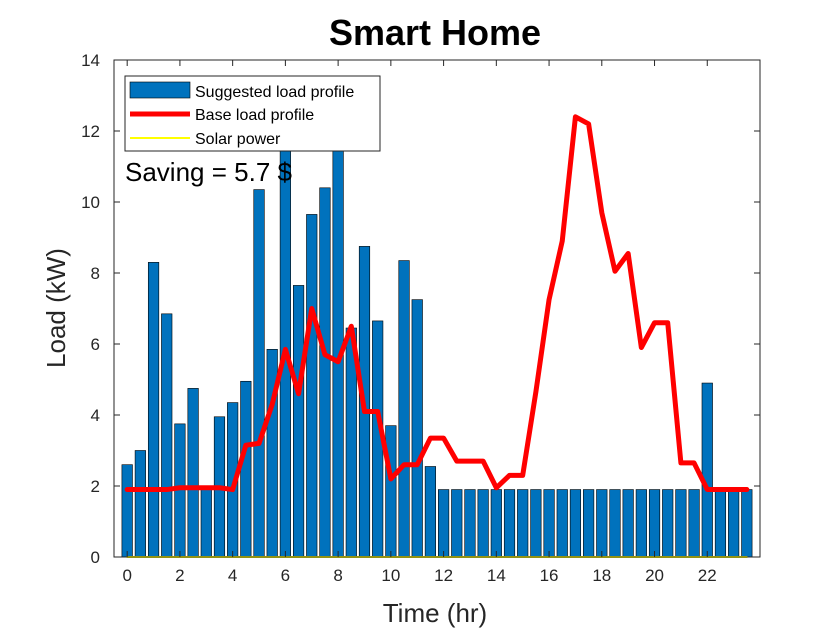 This screenshot has width=840, height=630. What do you see at coordinates (390, 575) in the screenshot?
I see `x-tick-label: 10` at bounding box center [390, 575].